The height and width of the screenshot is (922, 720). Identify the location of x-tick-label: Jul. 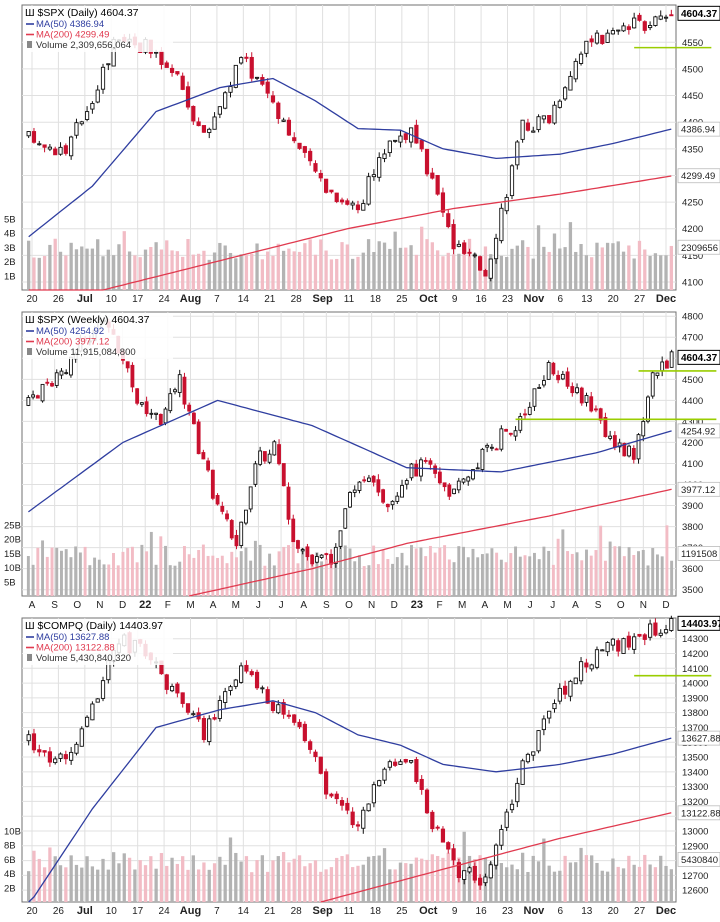
(85, 911).